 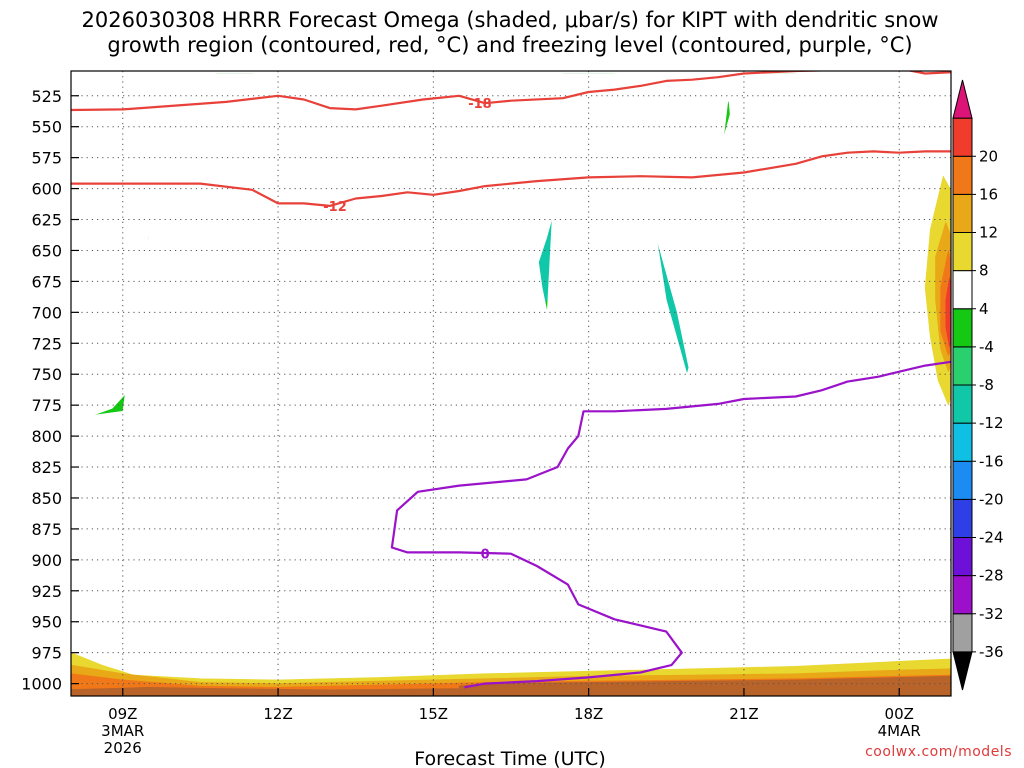 I want to click on colorbar-label-10: 8, so click(x=984, y=271).